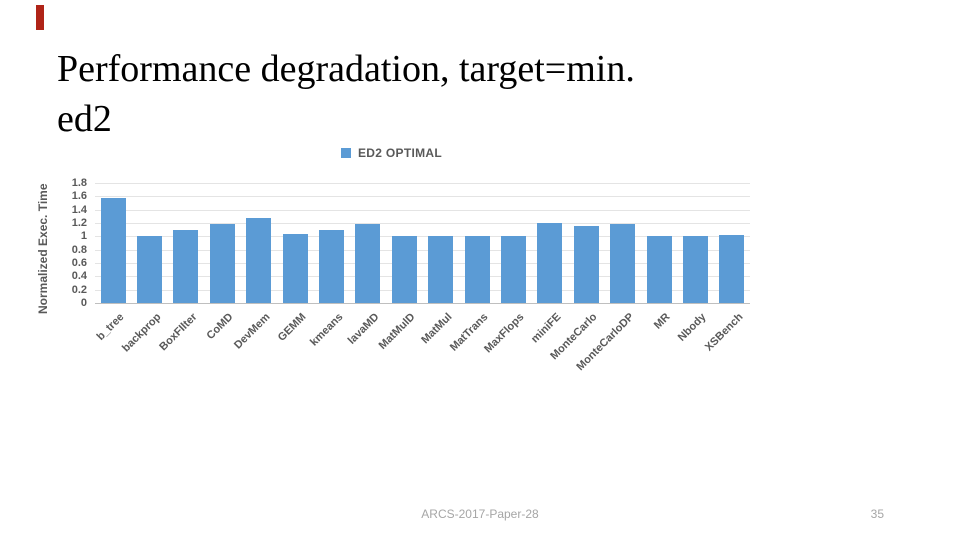  I want to click on gridline-0.8, so click(422, 250).